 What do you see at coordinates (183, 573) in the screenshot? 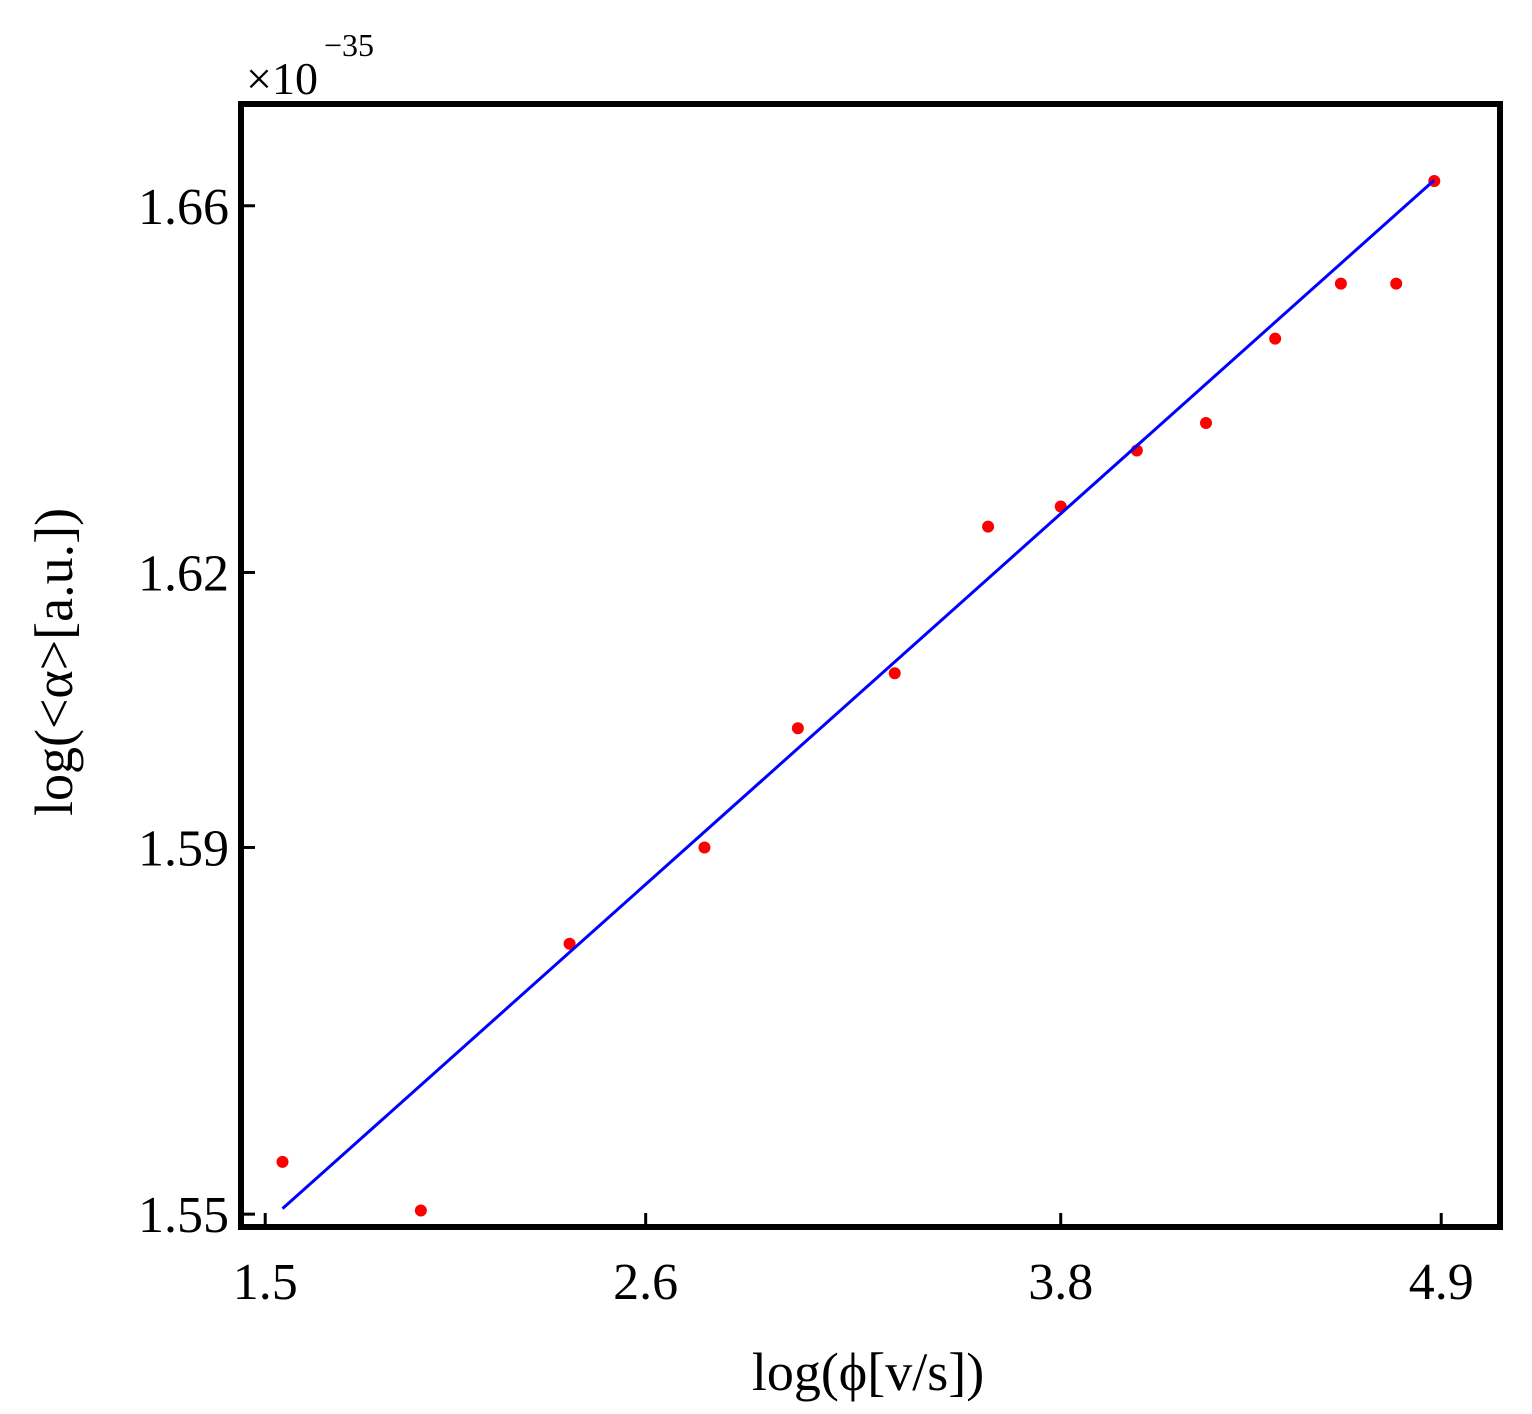
I see `y-tick-label: 1.62` at bounding box center [183, 573].